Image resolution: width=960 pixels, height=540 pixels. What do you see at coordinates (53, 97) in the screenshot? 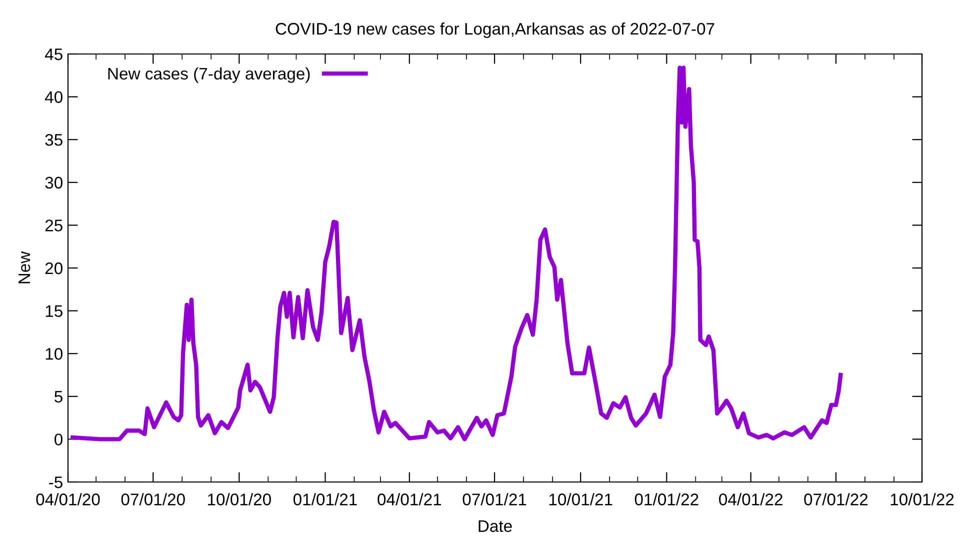
I see `y-tick-label: 40` at bounding box center [53, 97].